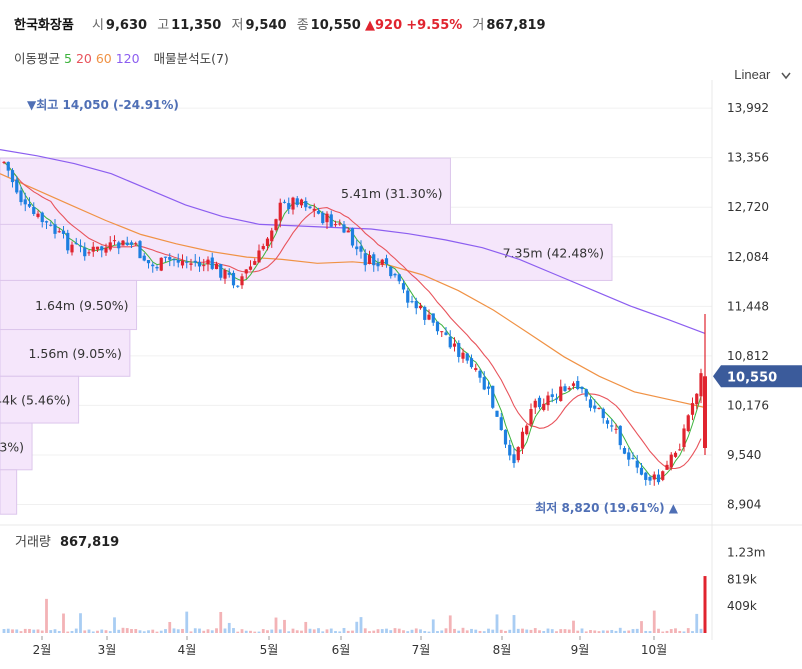 The image size is (802, 669). Describe the element at coordinates (341, 650) in the screenshot. I see `month-label: 6월` at that location.